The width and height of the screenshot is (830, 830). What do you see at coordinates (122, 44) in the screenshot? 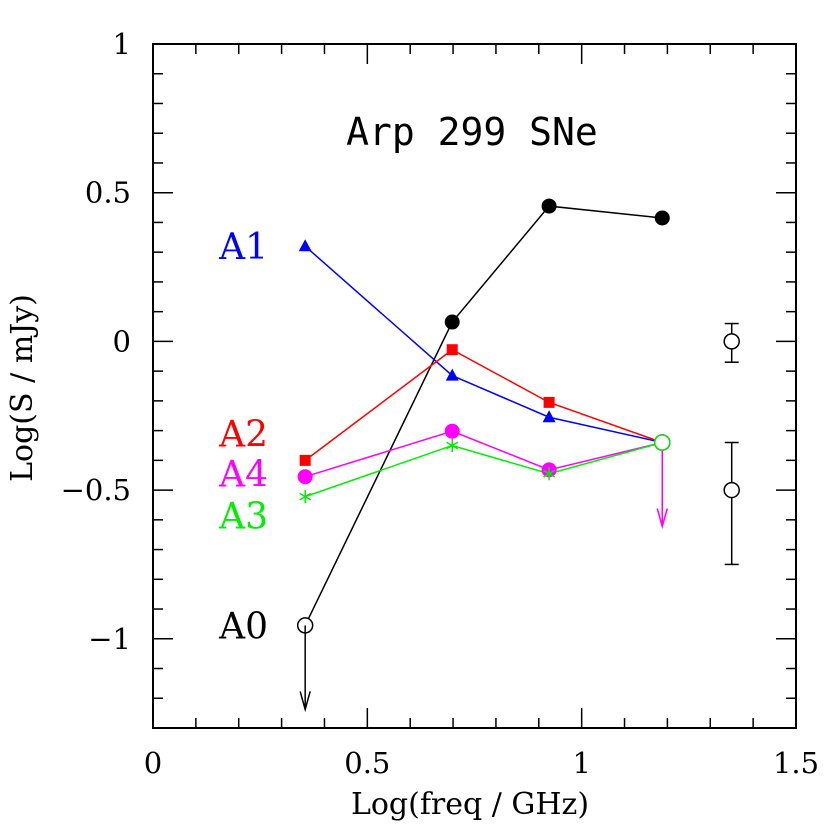
I see `y-tick-label: 1` at bounding box center [122, 44].